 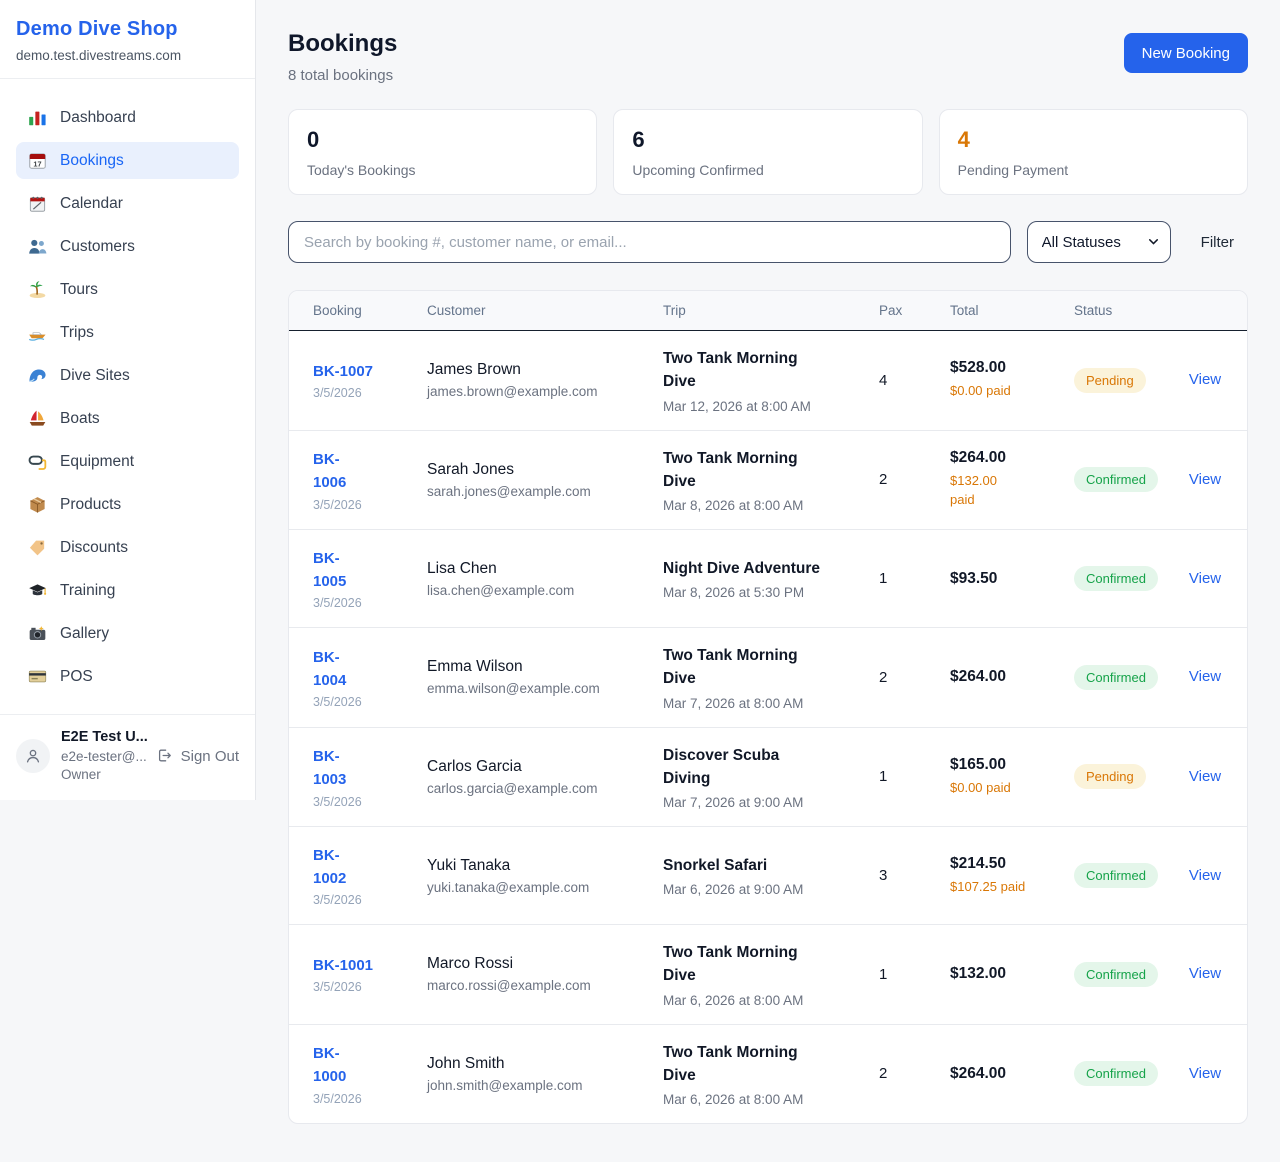 What do you see at coordinates (127, 246) in the screenshot?
I see `sidebar-item-customers: Customers` at bounding box center [127, 246].